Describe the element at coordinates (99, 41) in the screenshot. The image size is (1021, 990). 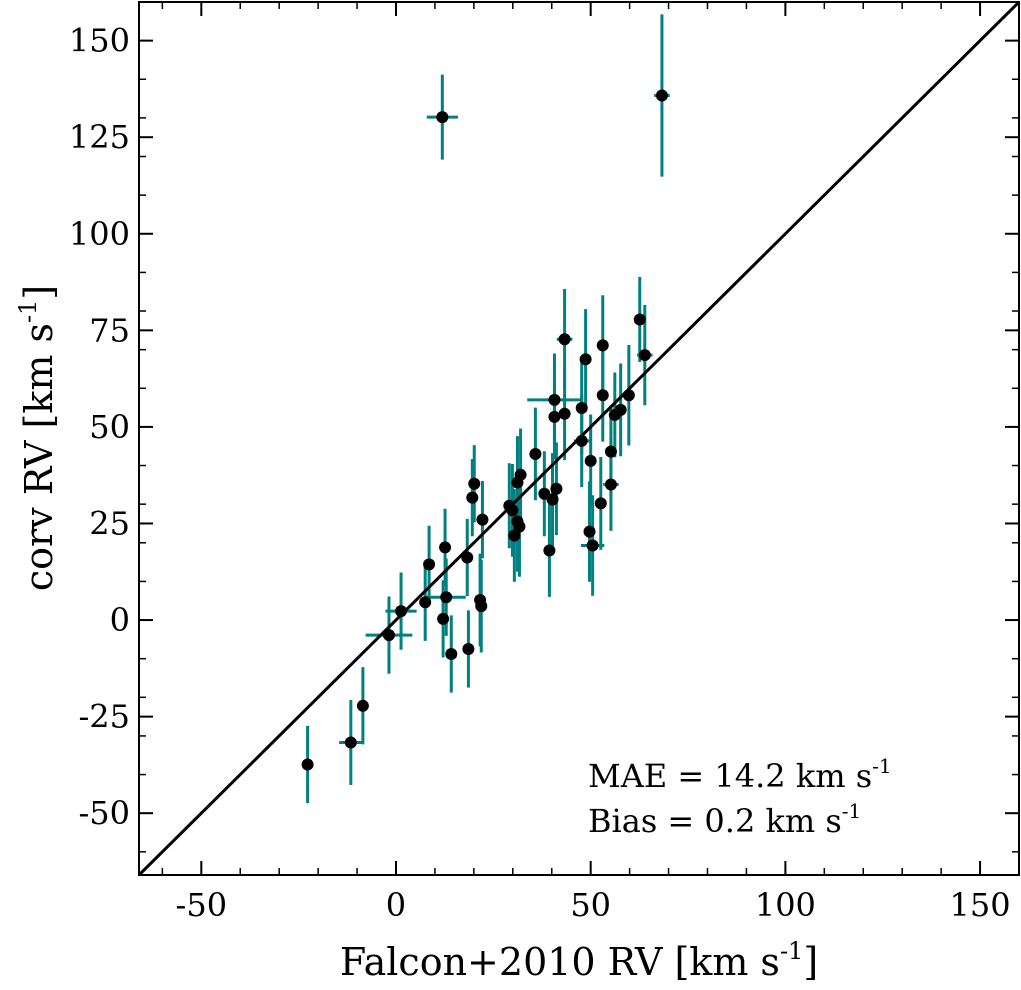
I see `y-tick-label: 150` at that location.